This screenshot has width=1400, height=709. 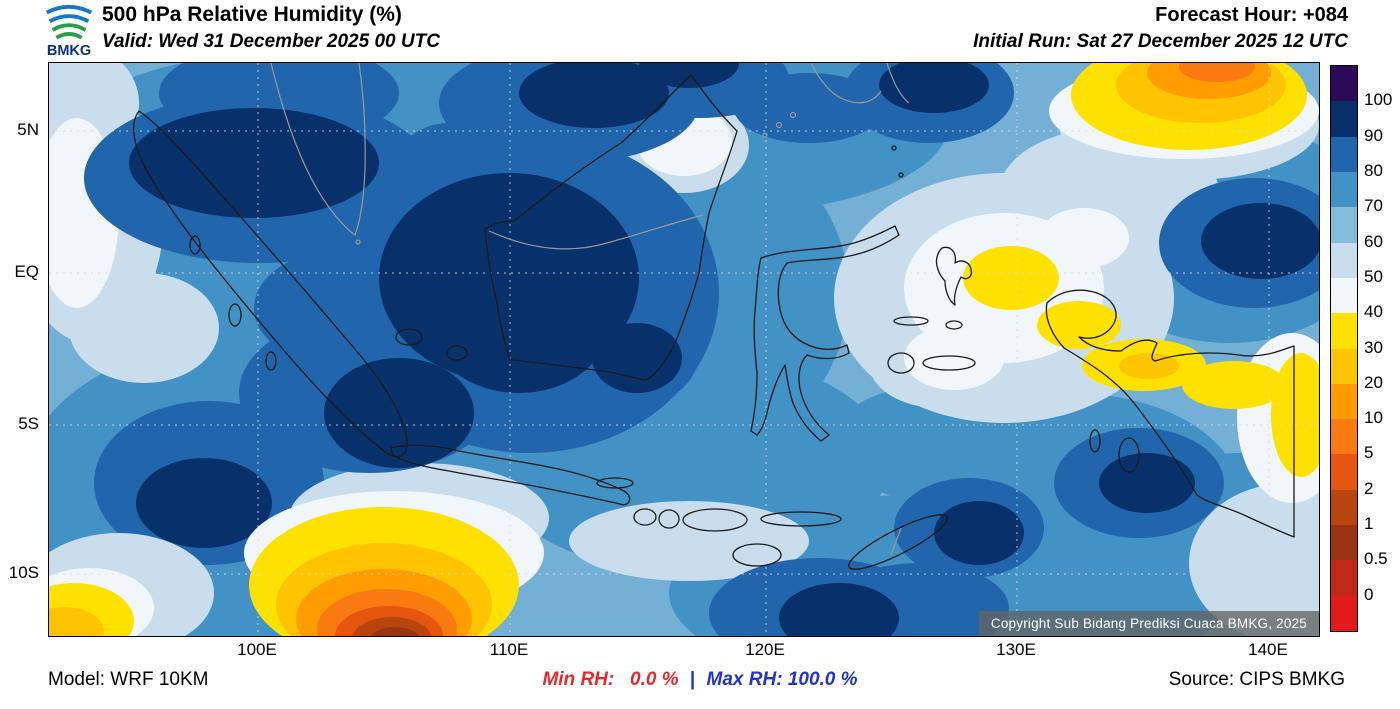 I want to click on lon-tick-label: 110E, so click(x=509, y=649).